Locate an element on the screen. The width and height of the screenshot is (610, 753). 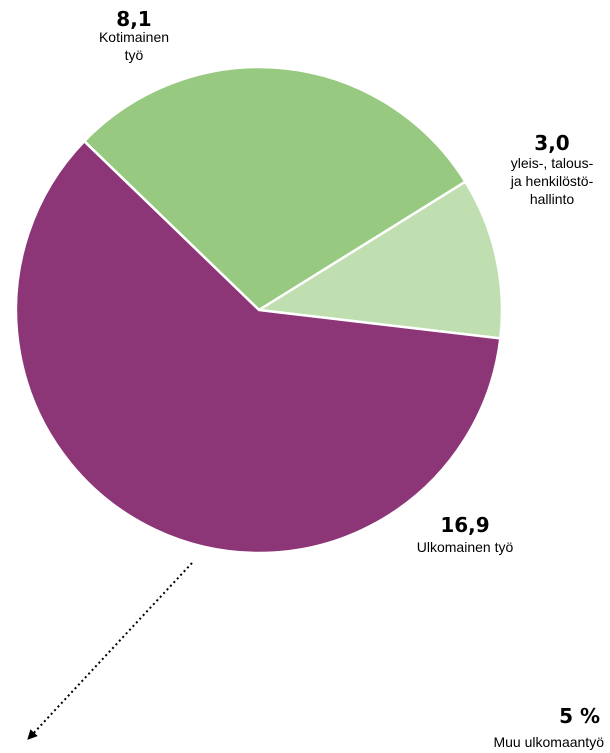
callout-label: Muu ulkomaantyö is located at coordinates (548, 742).